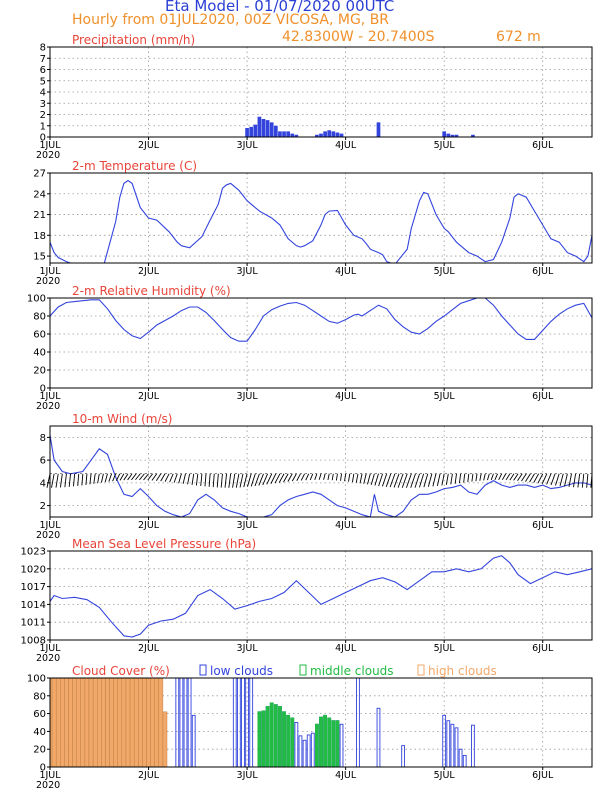  I want to click on x-year-label: 2020, so click(48, 281).